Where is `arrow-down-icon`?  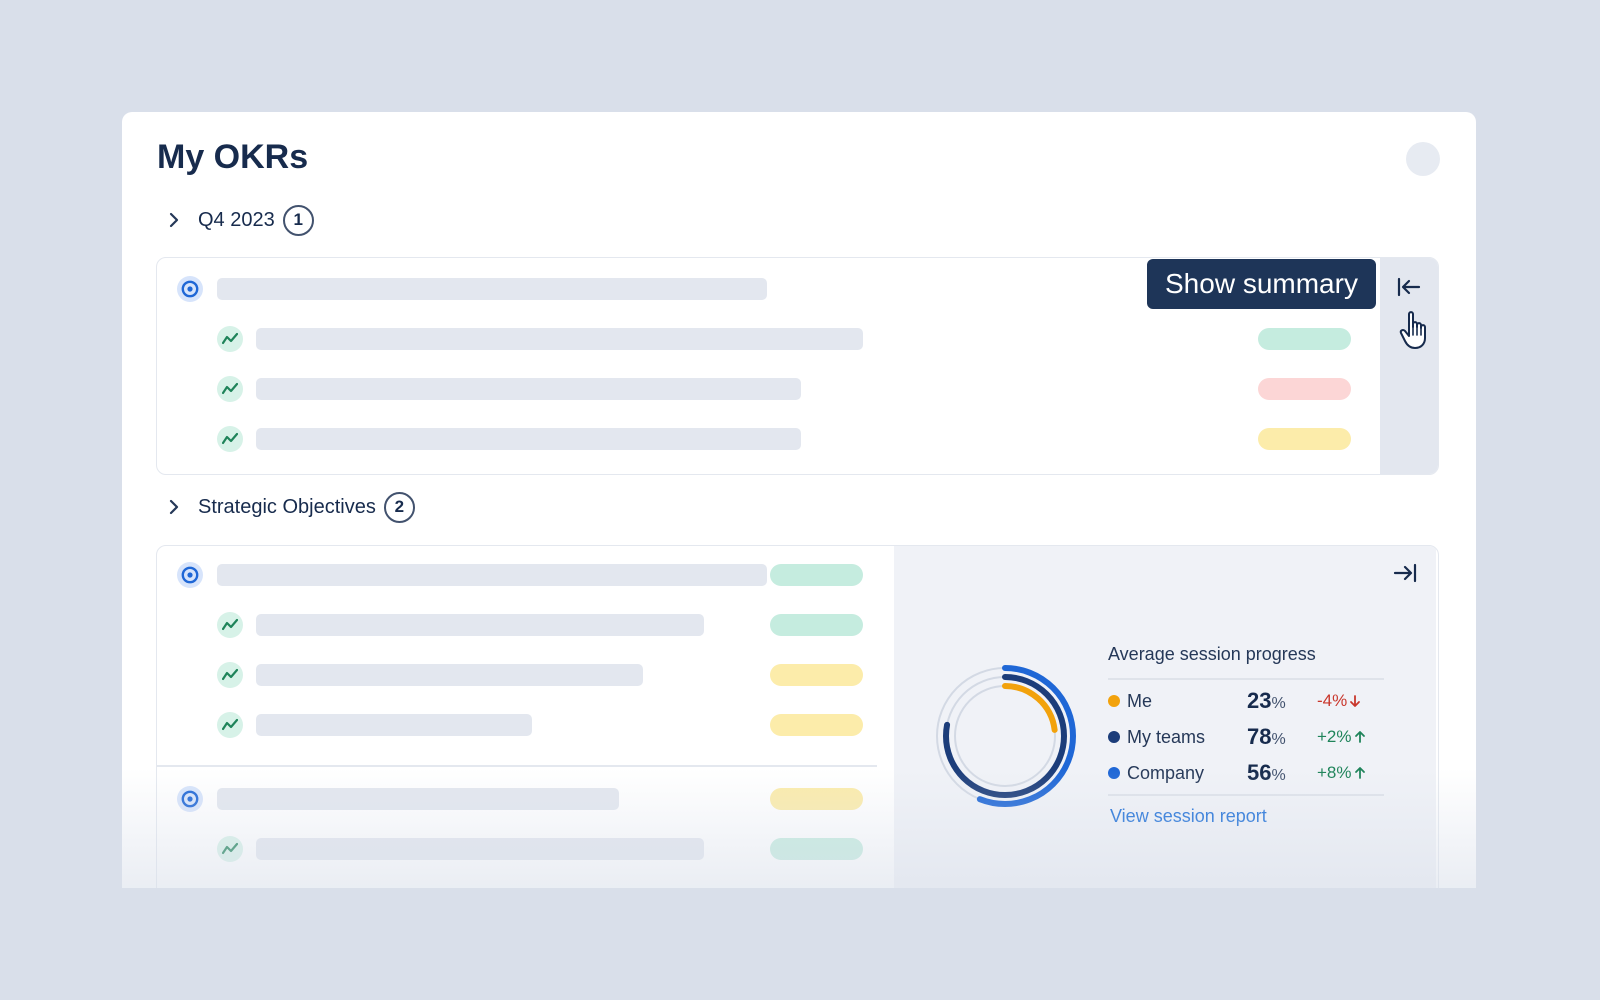 arrow-down-icon is located at coordinates (1355, 701).